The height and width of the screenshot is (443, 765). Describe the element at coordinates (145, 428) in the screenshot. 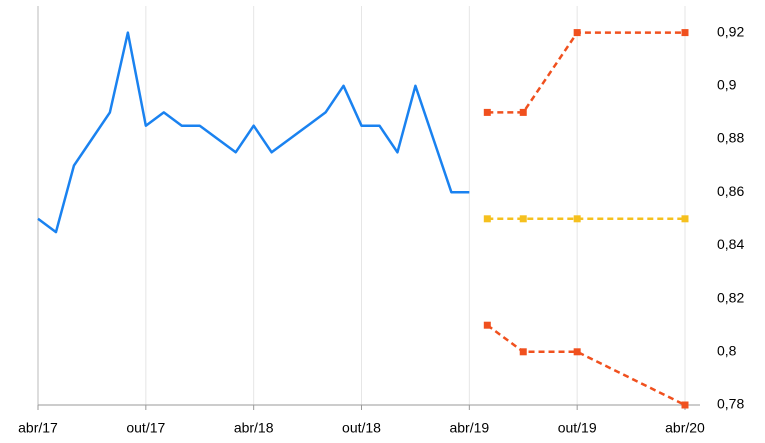

I see `x-tick-label: out/17` at that location.